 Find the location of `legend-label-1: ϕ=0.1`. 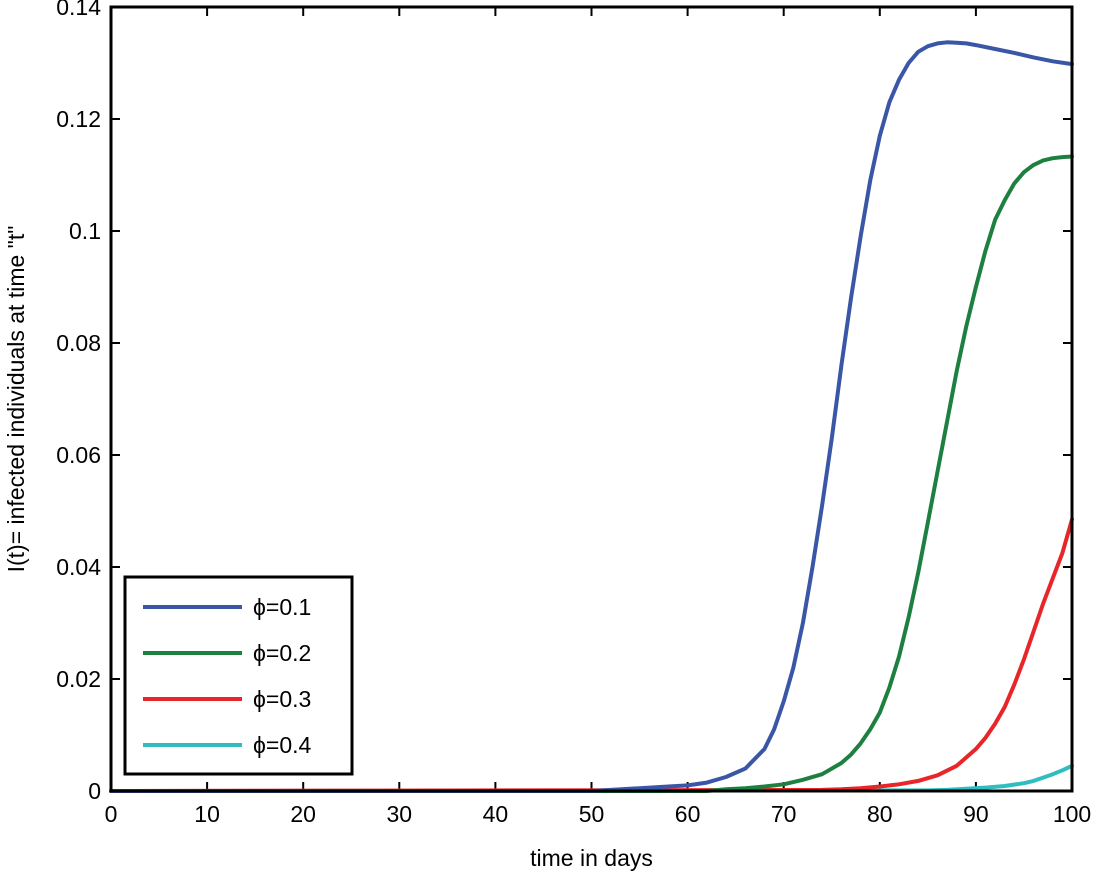

legend-label-1: ϕ=0.1 is located at coordinates (282, 607).